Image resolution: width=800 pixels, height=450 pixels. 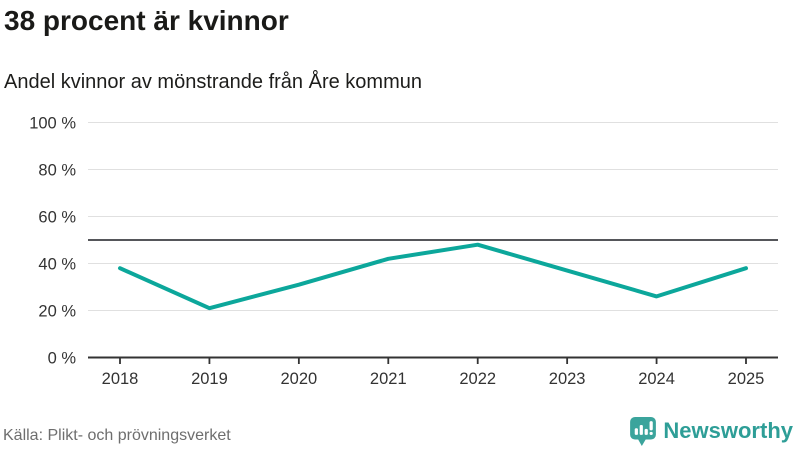 I want to click on x-axis-label: 2023, so click(x=567, y=379).